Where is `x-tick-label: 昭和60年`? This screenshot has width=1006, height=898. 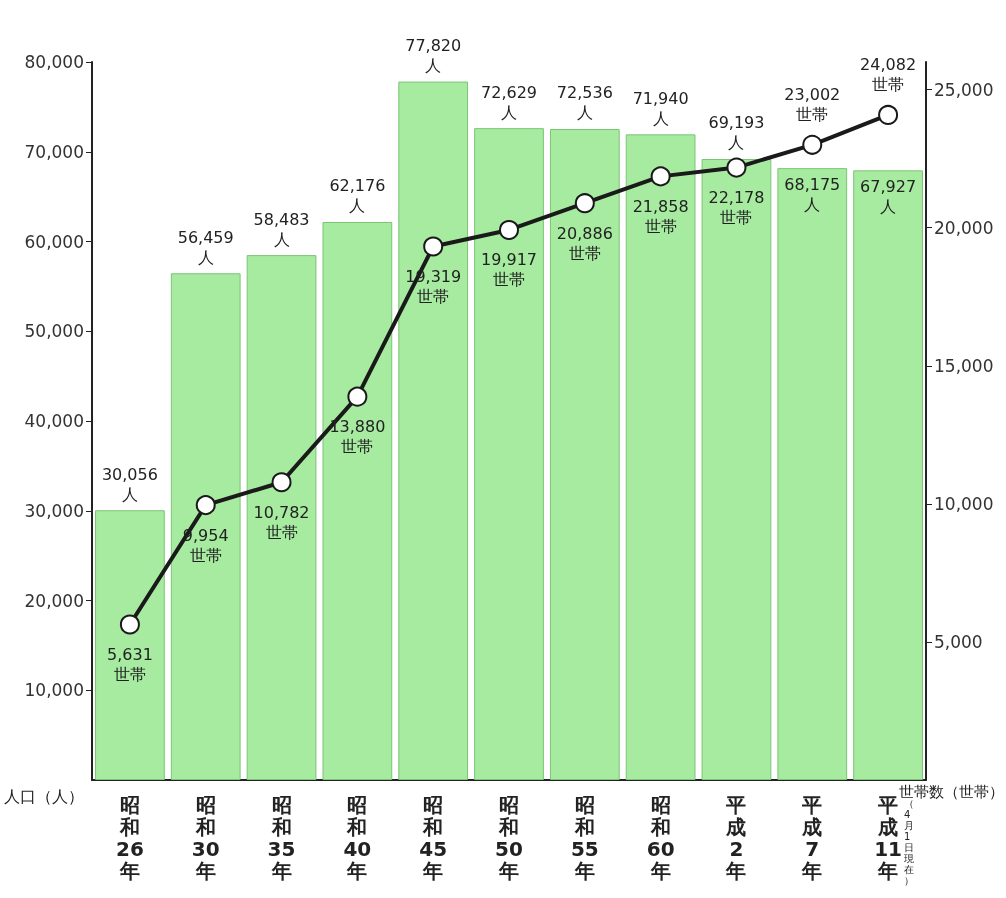
x-tick-label: 昭和60年 is located at coordinates (660, 838).